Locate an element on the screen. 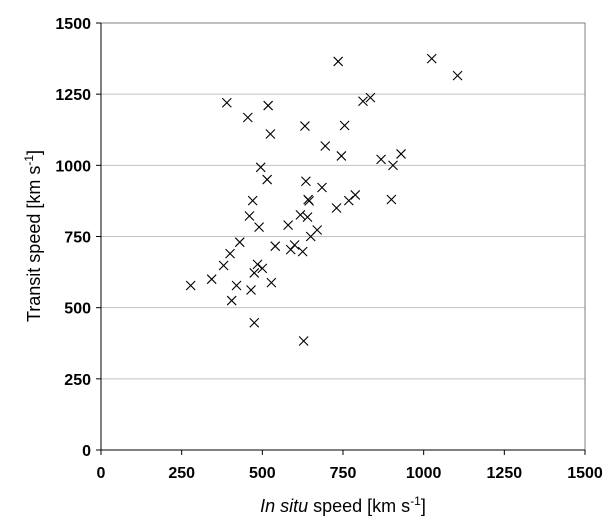  y-tick-label: 750 is located at coordinates (77, 238).